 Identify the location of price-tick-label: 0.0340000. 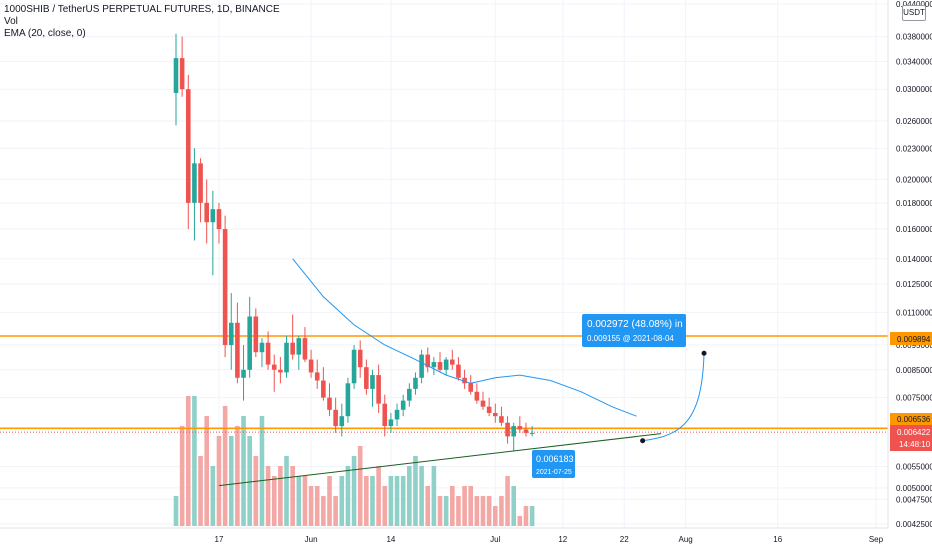
(914, 61).